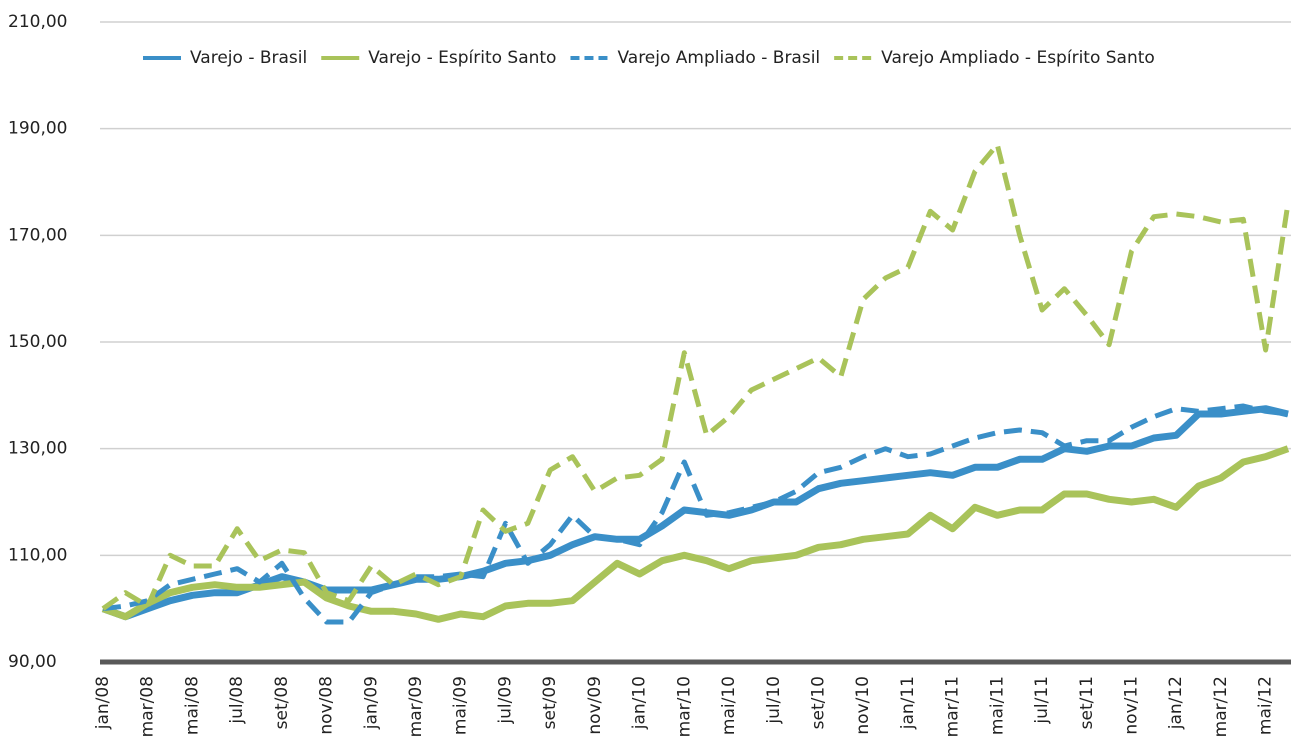 The image size is (1291, 744). What do you see at coordinates (997, 705) in the screenshot?
I see `x-tick-label: mai/11` at bounding box center [997, 705].